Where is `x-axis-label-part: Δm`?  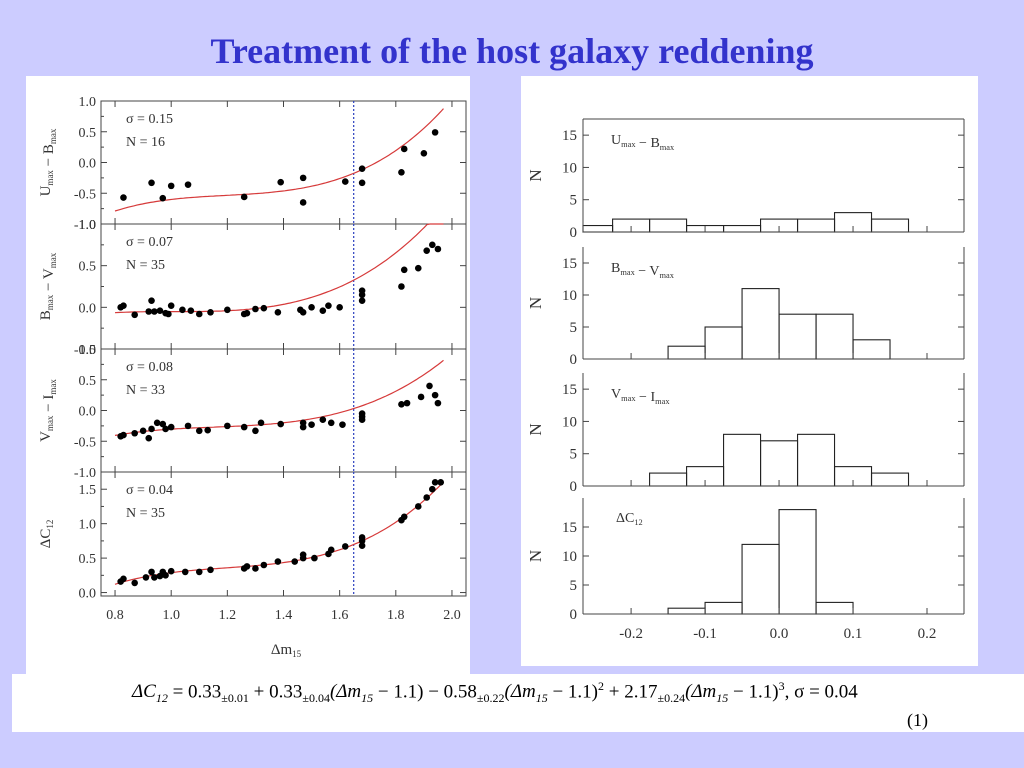
x-axis-label-part: Δm is located at coordinates (282, 650).